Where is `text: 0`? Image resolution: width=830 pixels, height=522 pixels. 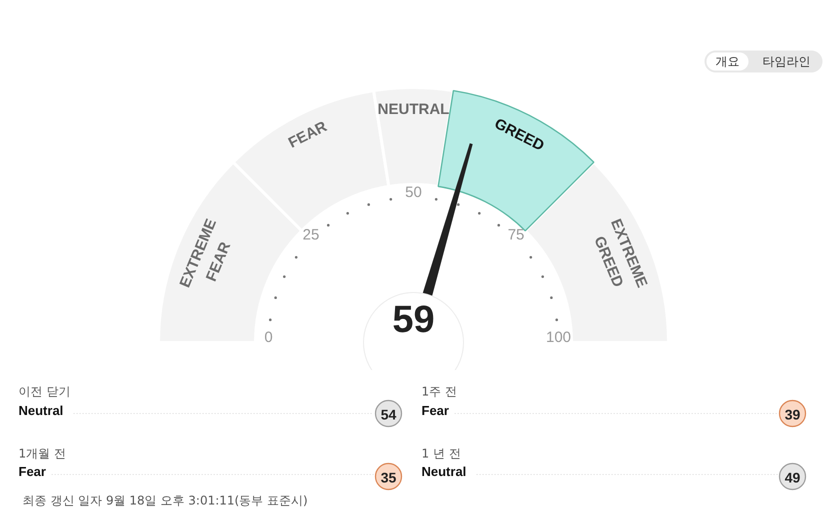 text: 0 is located at coordinates (268, 337).